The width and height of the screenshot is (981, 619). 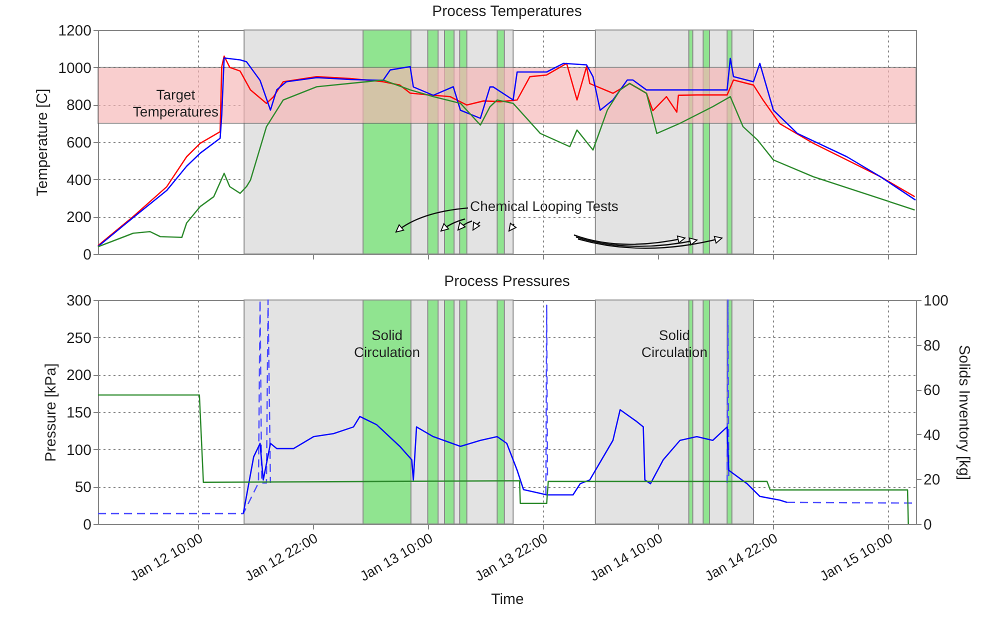 What do you see at coordinates (43, 142) in the screenshot?
I see `y-axis-title: Temperature [C]` at bounding box center [43, 142].